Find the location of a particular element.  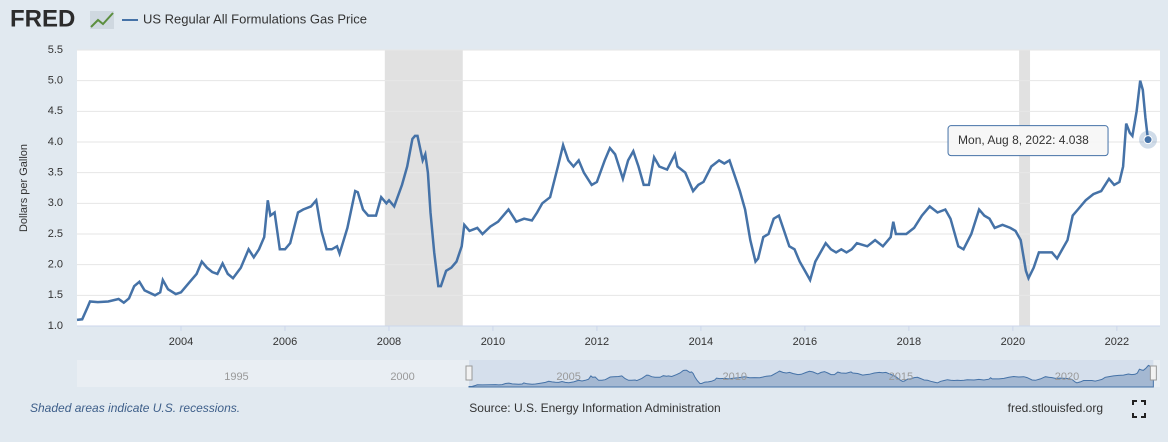

navigator: 1995 2000 2005 2010 2015 2020 is located at coordinates (618, 374).